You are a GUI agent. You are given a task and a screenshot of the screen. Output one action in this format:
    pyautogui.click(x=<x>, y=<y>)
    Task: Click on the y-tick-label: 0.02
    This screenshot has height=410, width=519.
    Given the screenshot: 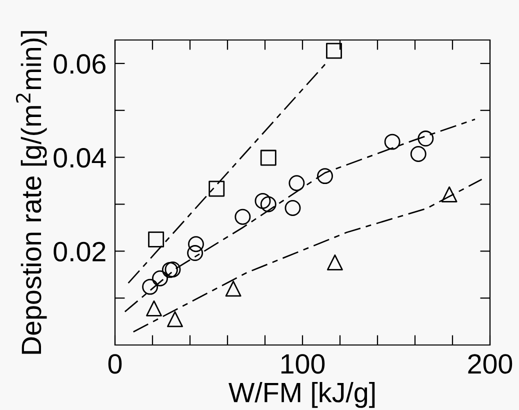 What is the action you would take?
    pyautogui.click(x=80, y=252)
    